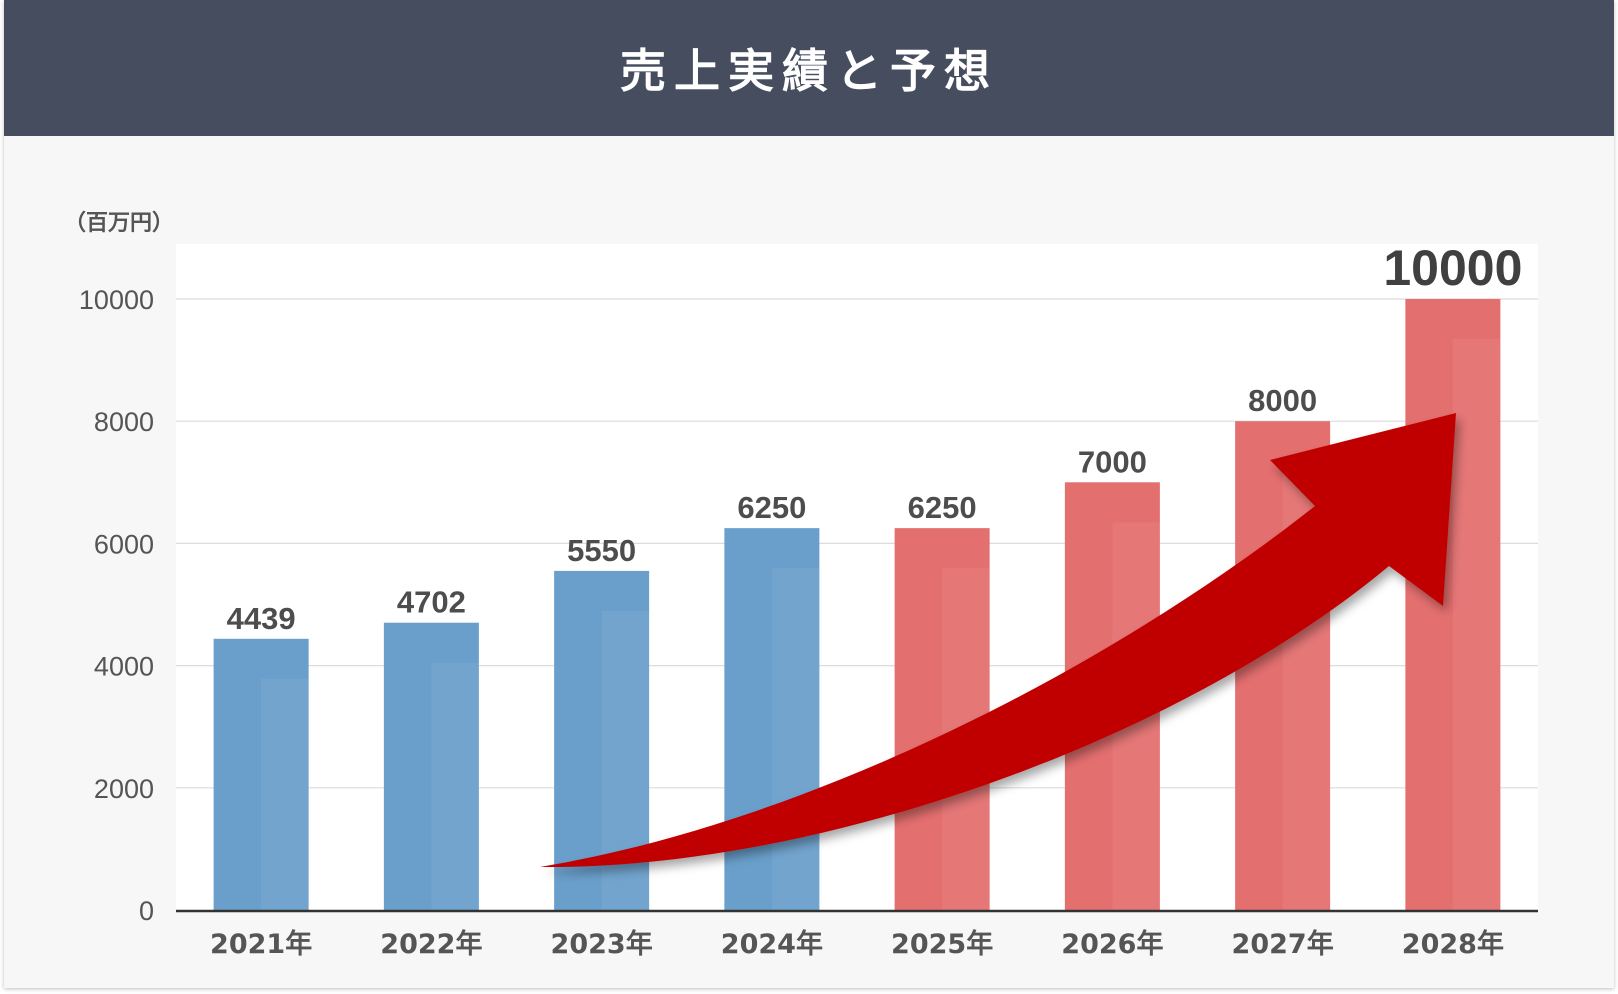 This screenshot has height=994, width=1618. Describe the element at coordinates (1112, 461) in the screenshot. I see `data-label: 7000` at that location.